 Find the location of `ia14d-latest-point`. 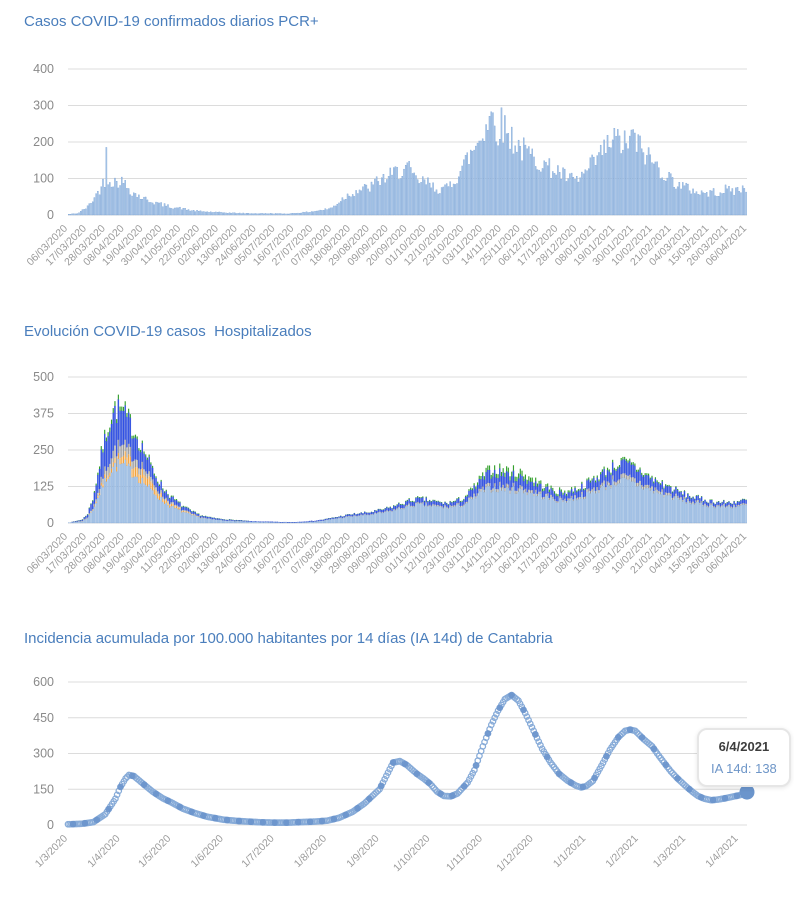

ia14d-latest-point is located at coordinates (747, 792).